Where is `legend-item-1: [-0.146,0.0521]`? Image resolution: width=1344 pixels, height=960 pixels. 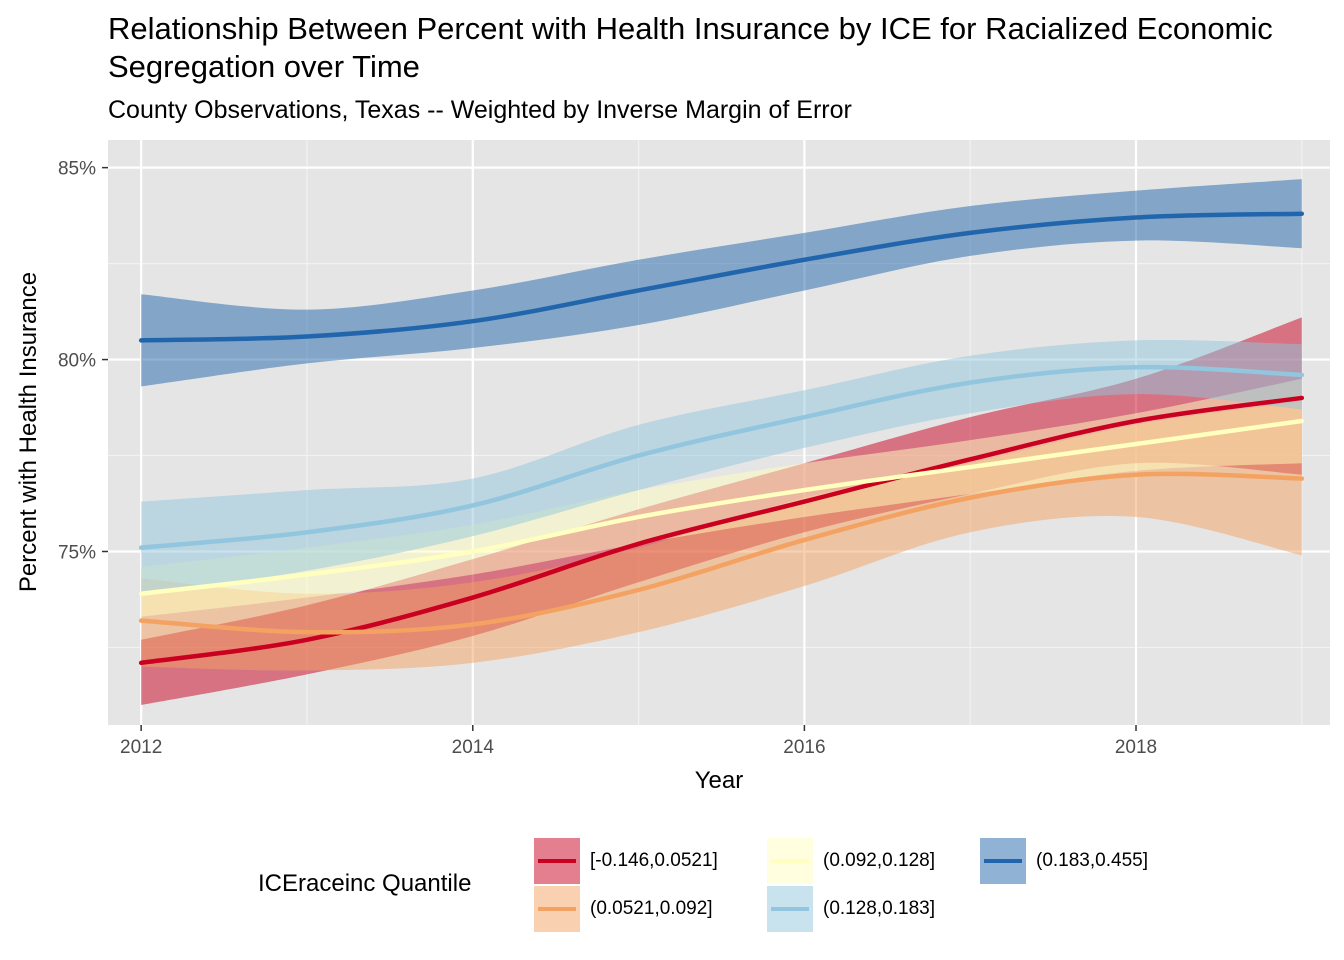
legend-item-1: [-0.146,0.0521] is located at coordinates (626, 861).